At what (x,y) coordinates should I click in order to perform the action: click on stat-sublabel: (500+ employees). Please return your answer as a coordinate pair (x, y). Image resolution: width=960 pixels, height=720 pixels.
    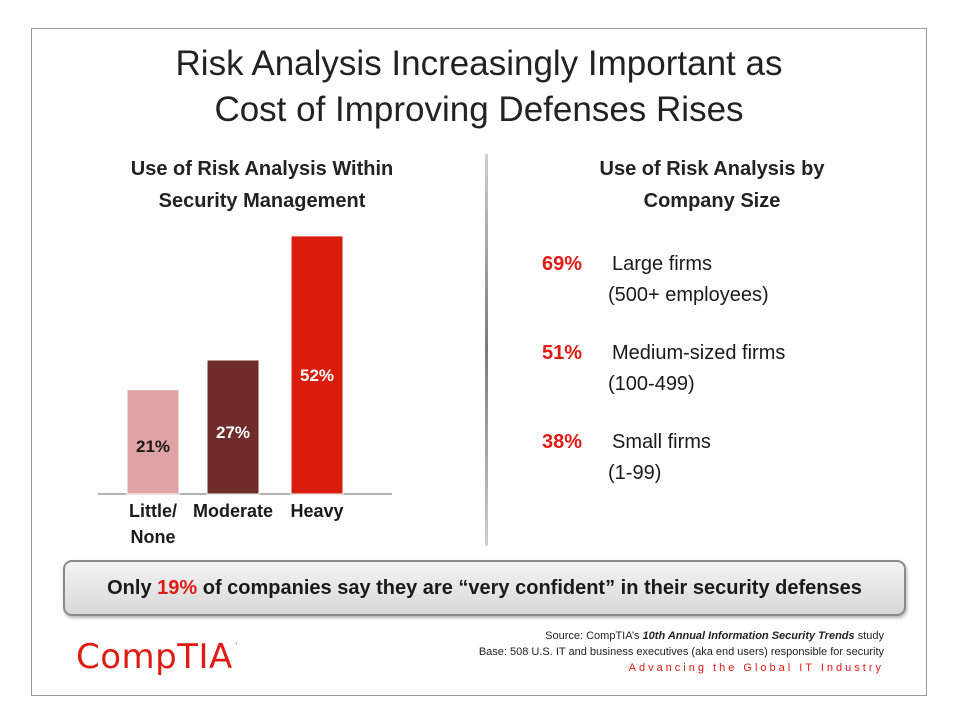
    Looking at the image, I should click on (688, 295).